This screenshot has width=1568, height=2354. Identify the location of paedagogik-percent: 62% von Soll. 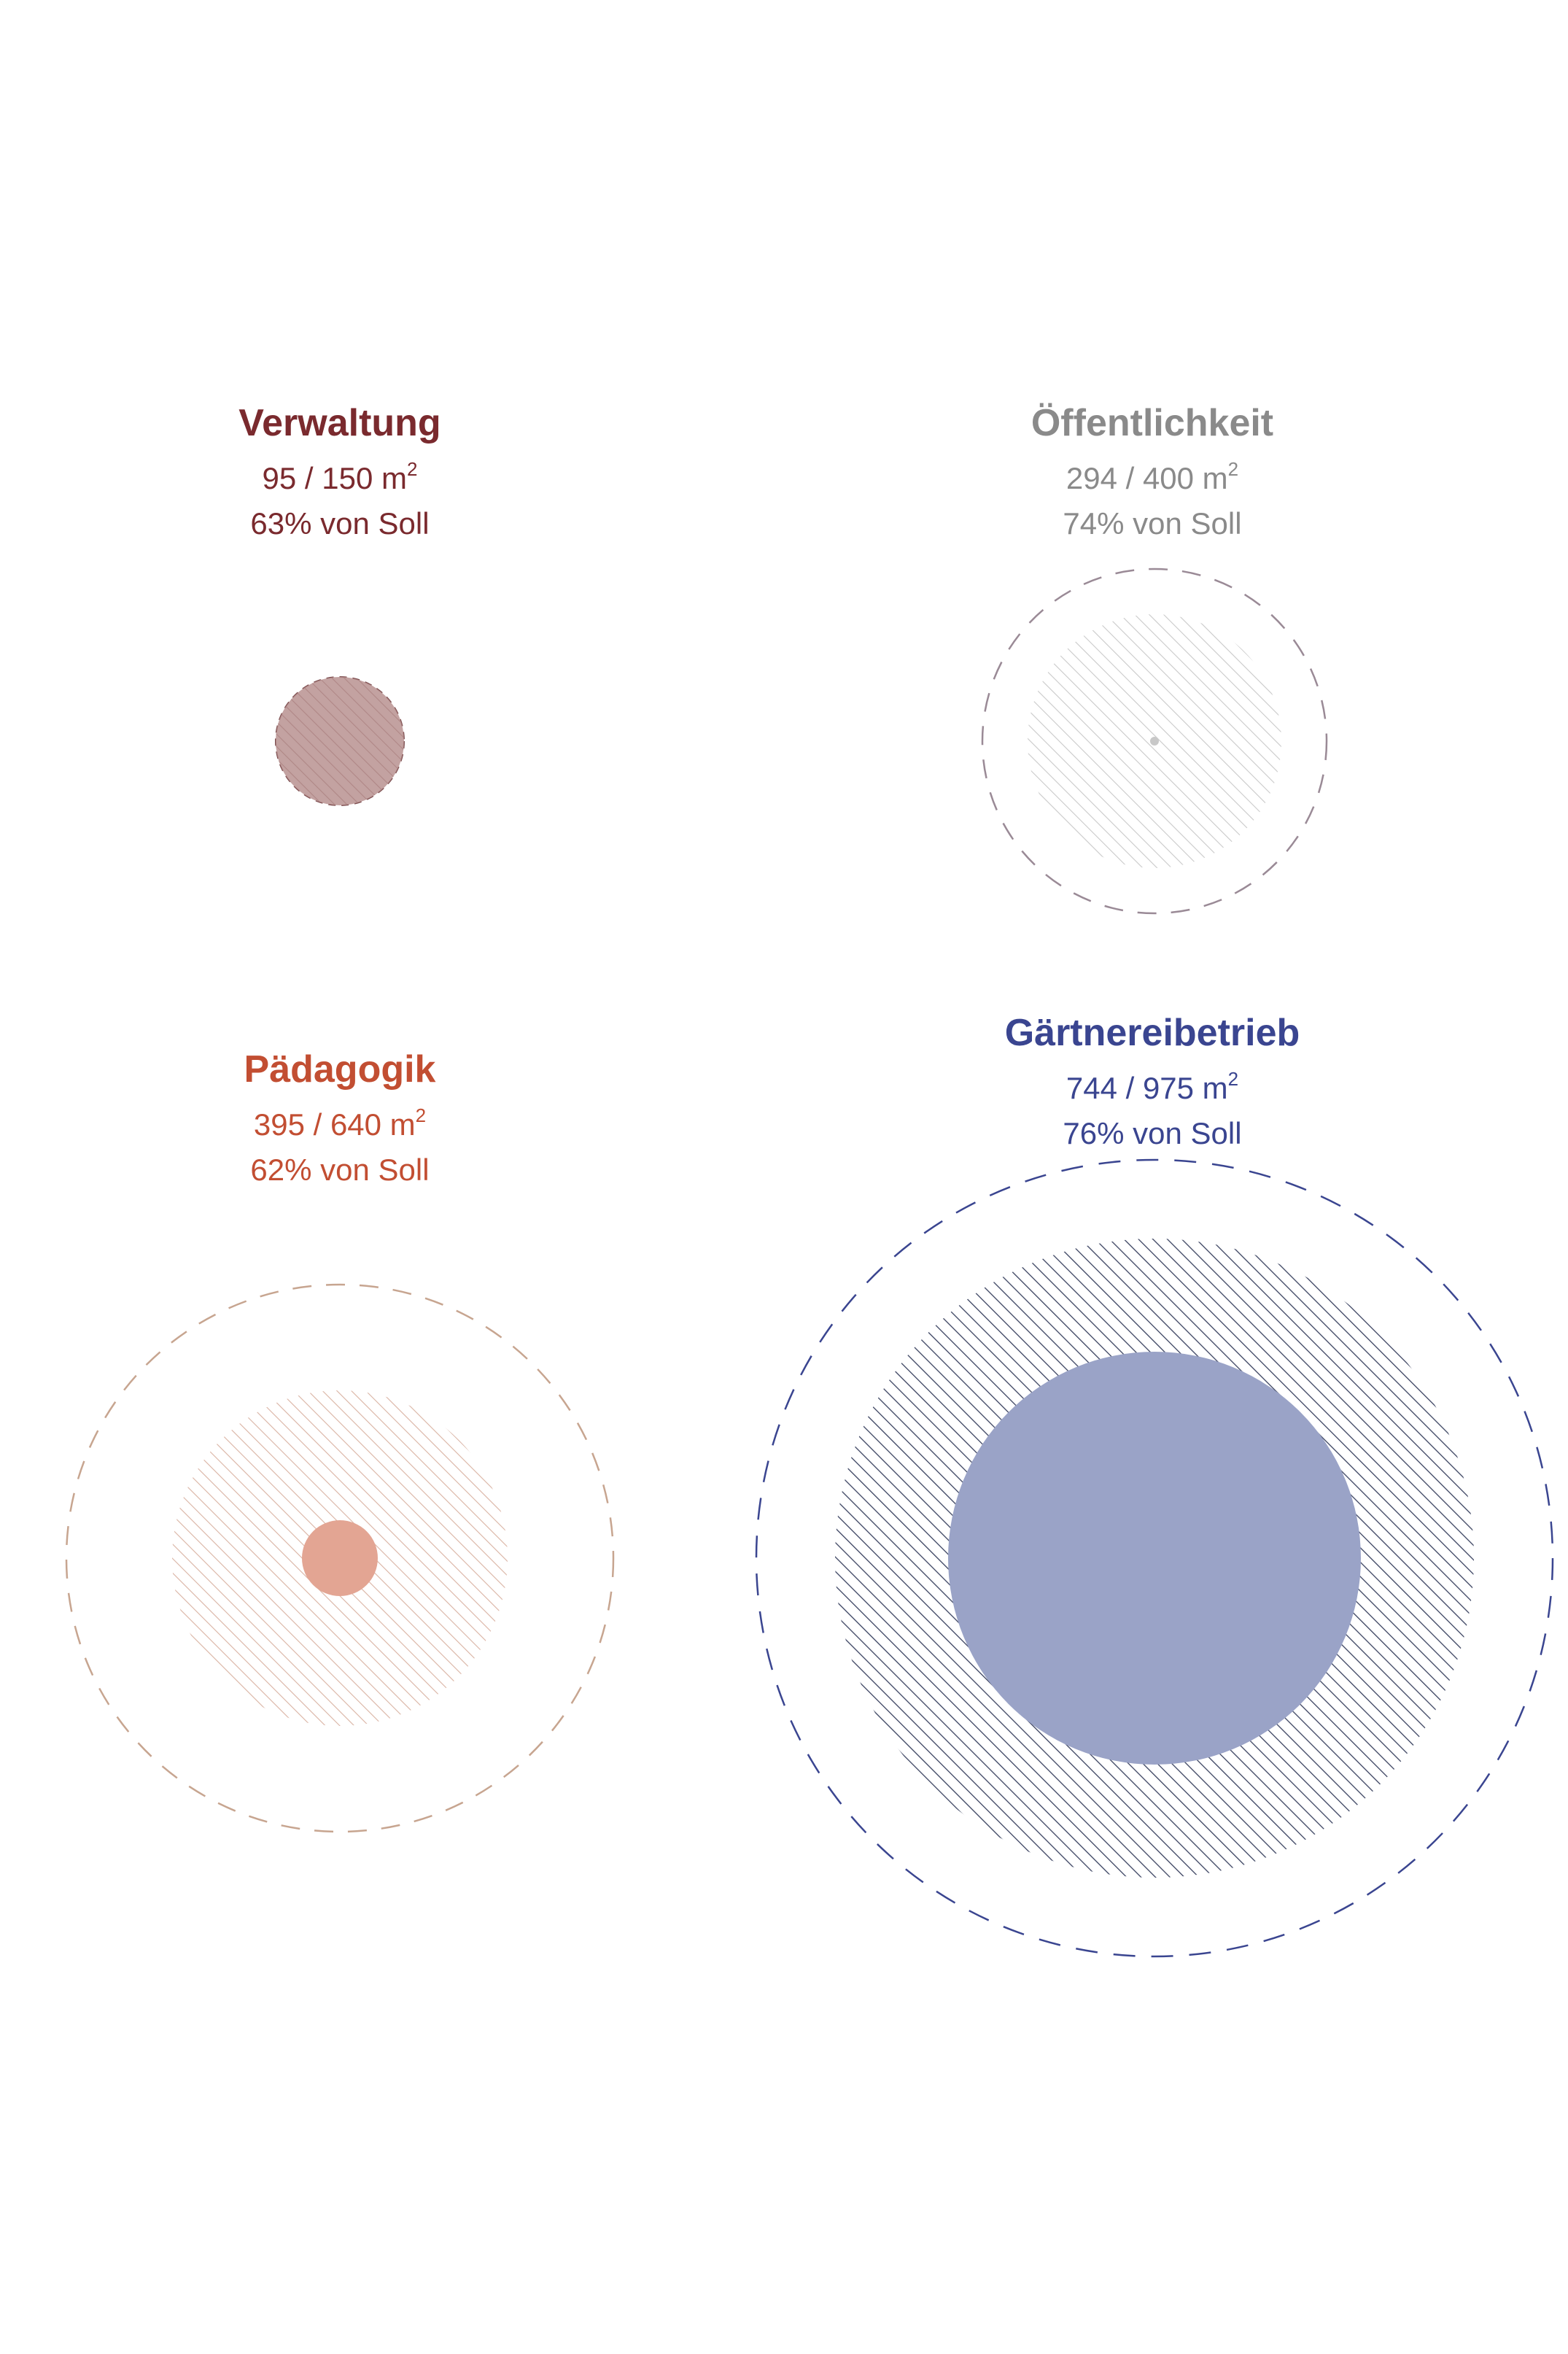
(340, 1170).